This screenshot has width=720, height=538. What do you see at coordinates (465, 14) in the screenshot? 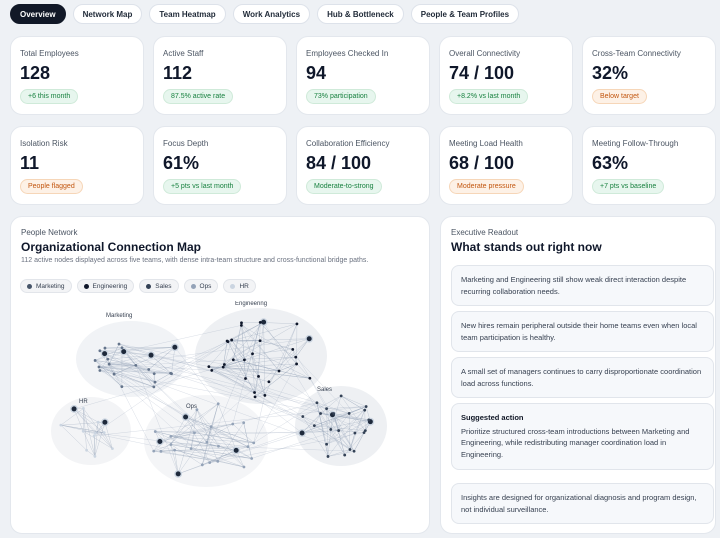
I see `tab-people-team-profiles: People & Team Profiles` at bounding box center [465, 14].